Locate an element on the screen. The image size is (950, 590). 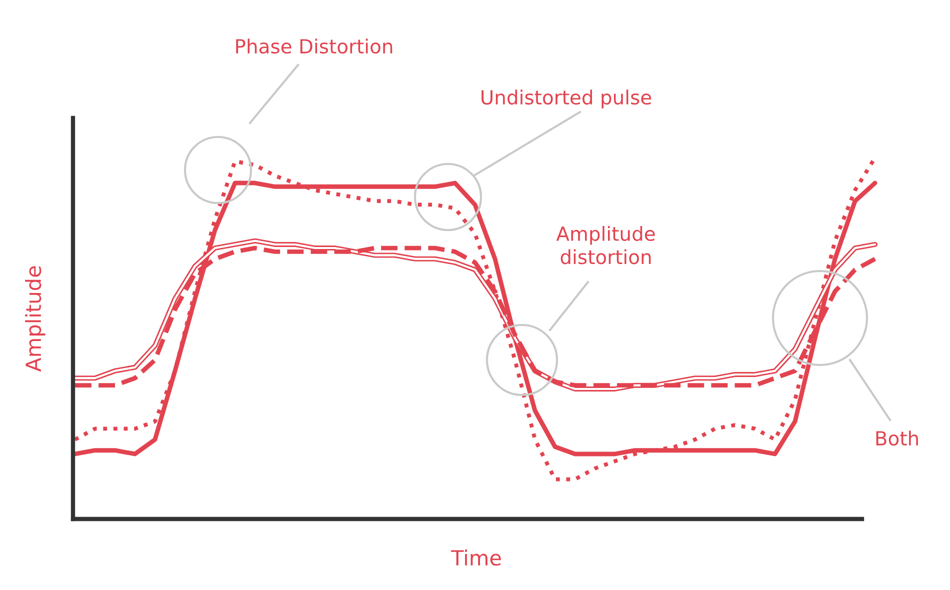
text: Phase Distortion is located at coordinates (314, 46).